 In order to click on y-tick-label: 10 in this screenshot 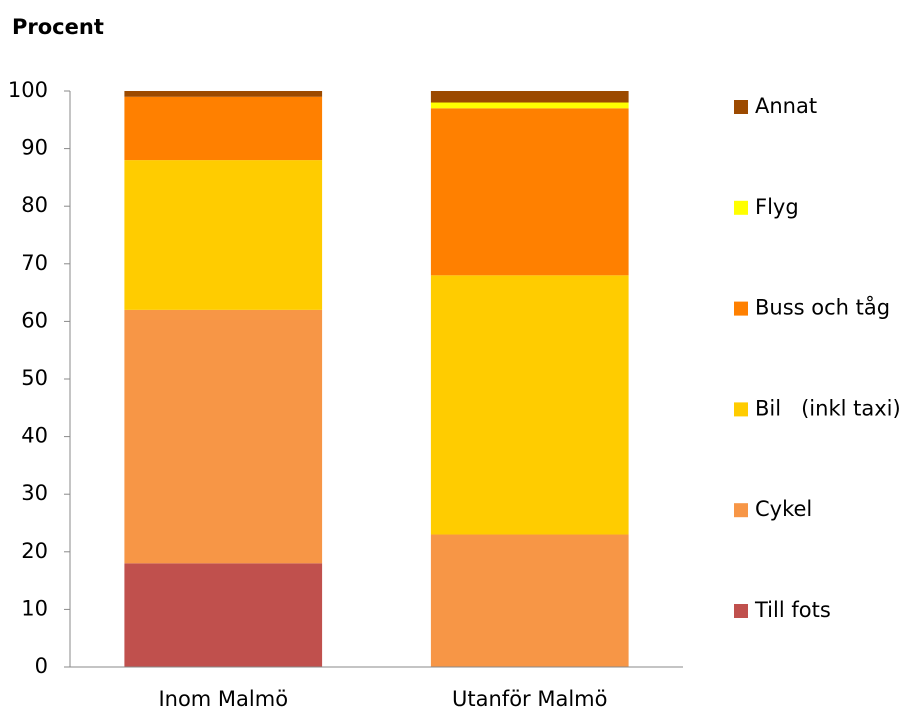, I will do `click(34, 608)`.